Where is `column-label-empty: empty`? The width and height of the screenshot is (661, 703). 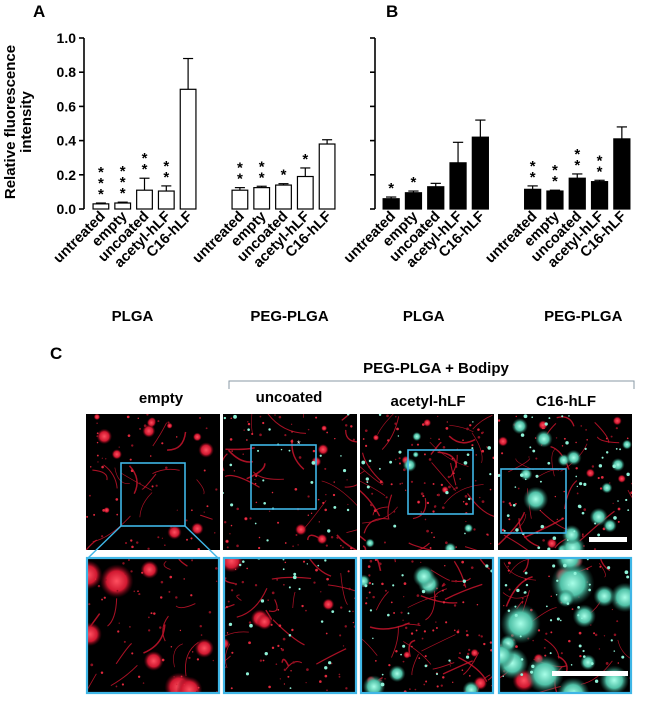 column-label-empty: empty is located at coordinates (161, 398).